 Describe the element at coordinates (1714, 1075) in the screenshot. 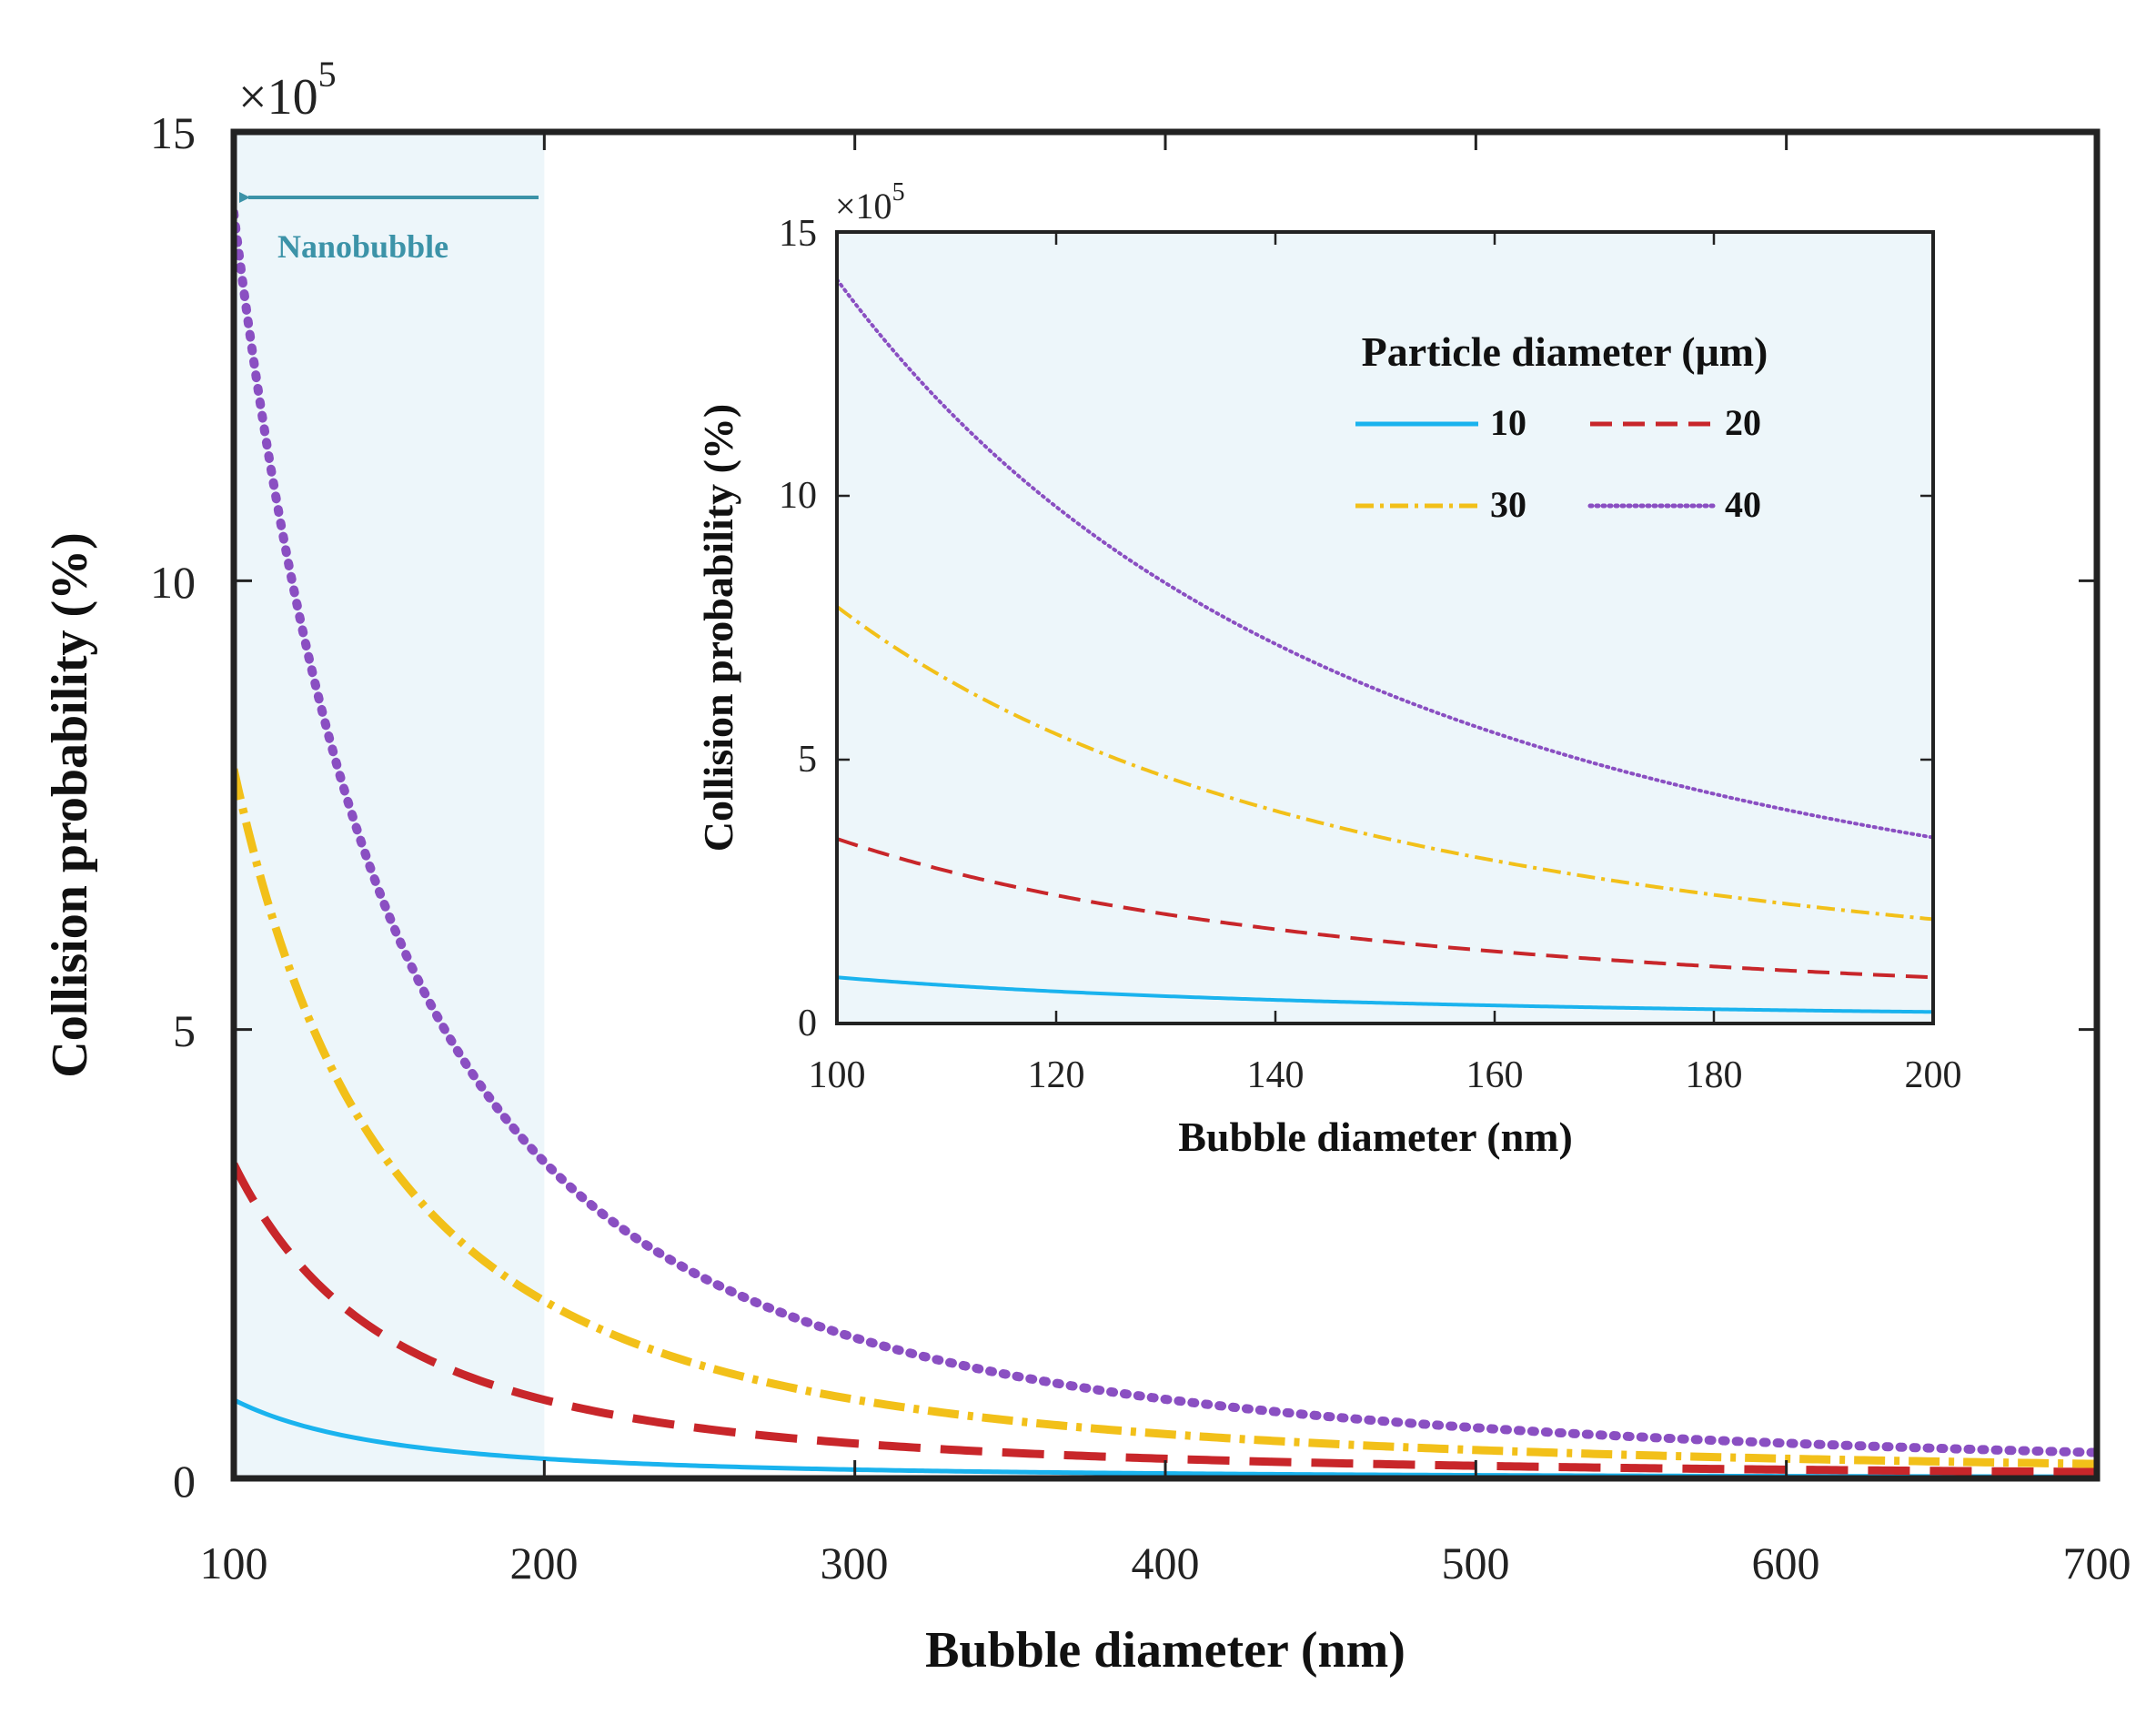

I see `inset-x-tick-label: 180` at that location.